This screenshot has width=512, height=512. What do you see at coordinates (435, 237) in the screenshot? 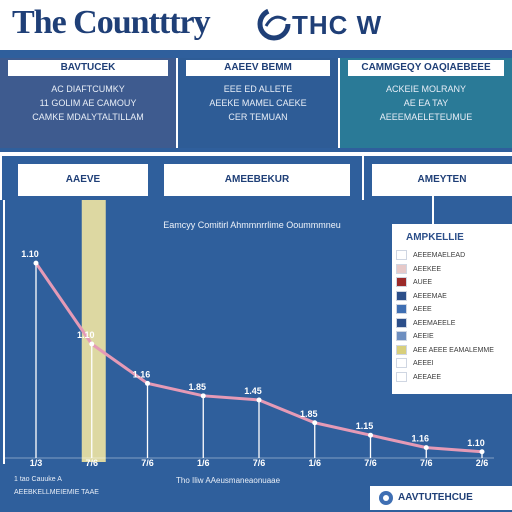
I see `legend-title: AMPKELLIE` at bounding box center [435, 237].